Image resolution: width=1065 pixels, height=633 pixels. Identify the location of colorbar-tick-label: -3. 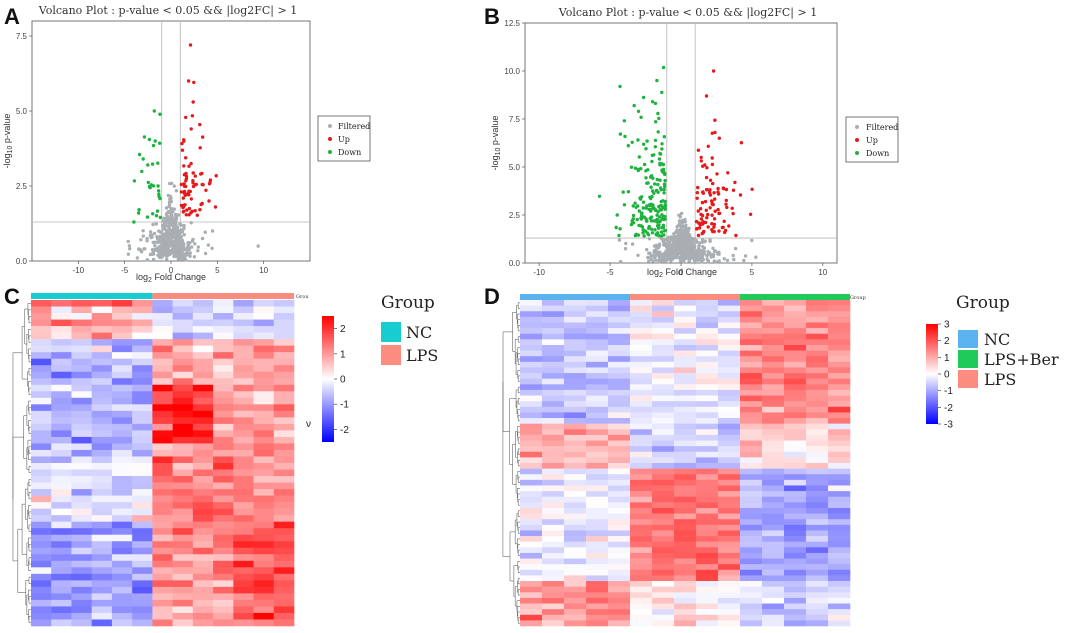
(948, 425).